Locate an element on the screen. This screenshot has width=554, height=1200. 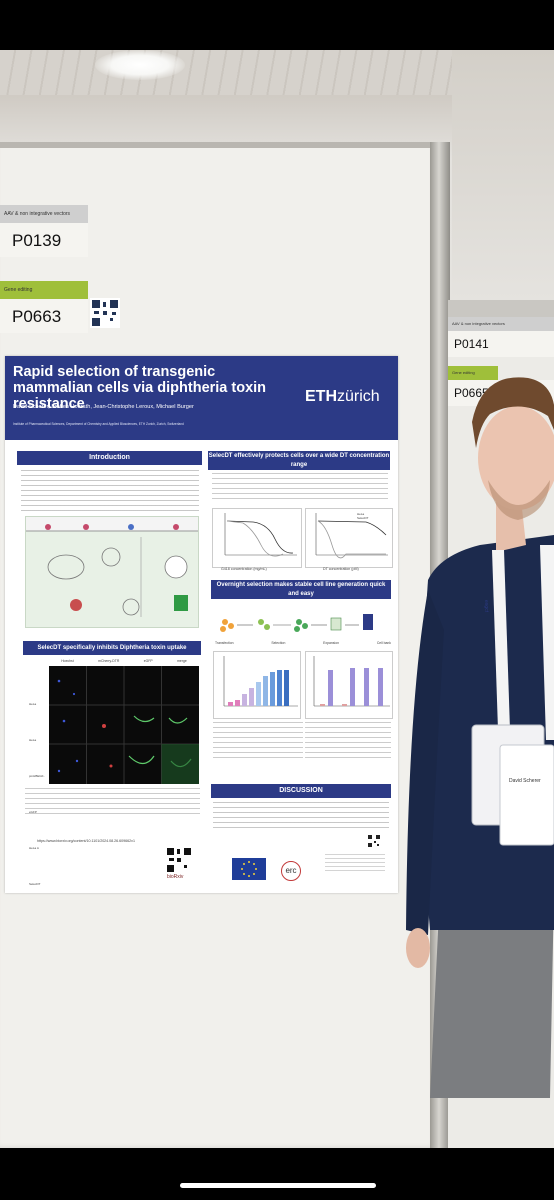
introduction-text is located at coordinates (110, 491).